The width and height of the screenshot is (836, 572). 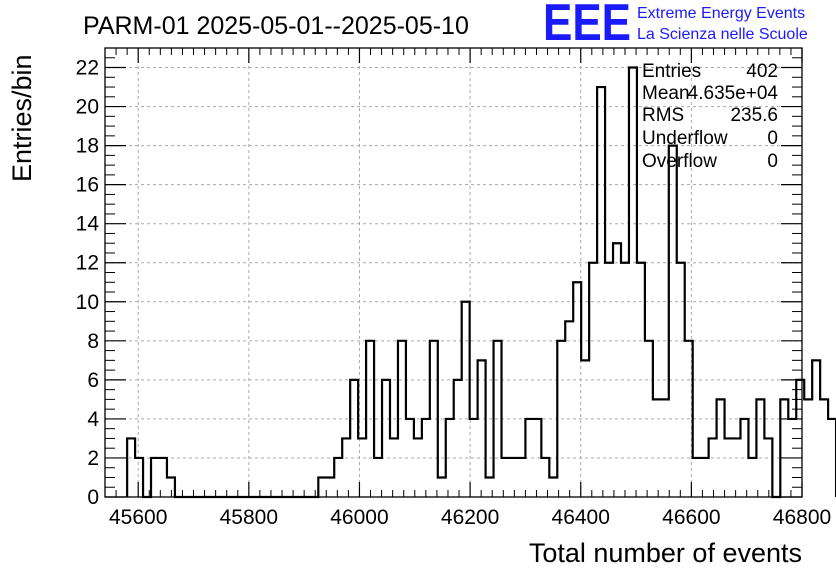 What do you see at coordinates (249, 517) in the screenshot?
I see `x-tick-label: 45800` at bounding box center [249, 517].